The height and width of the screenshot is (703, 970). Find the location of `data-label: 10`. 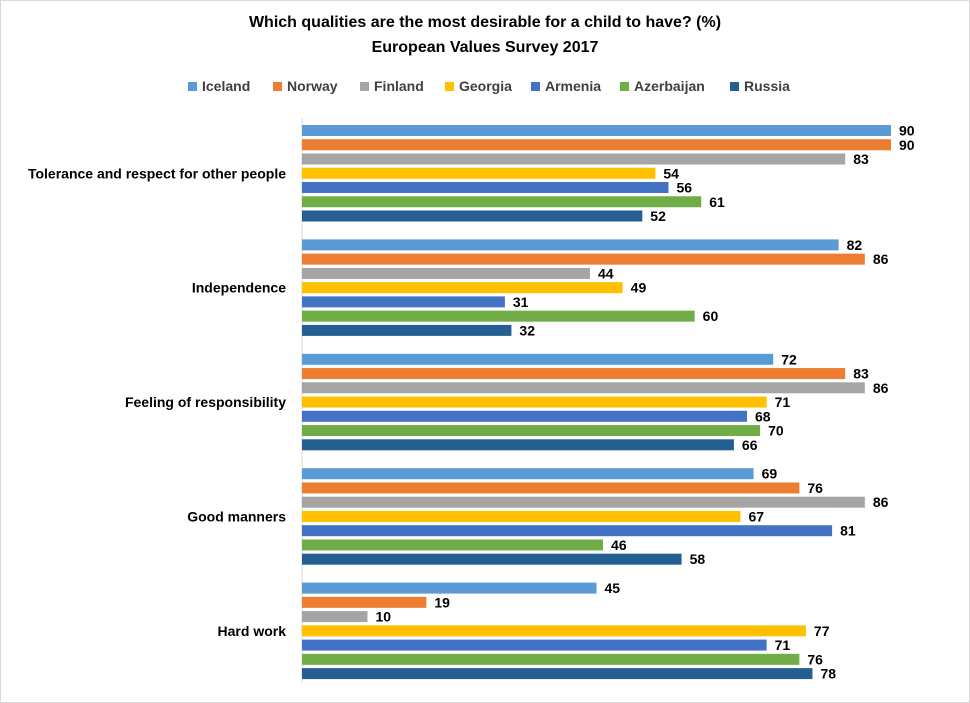

data-label: 10 is located at coordinates (383, 617).